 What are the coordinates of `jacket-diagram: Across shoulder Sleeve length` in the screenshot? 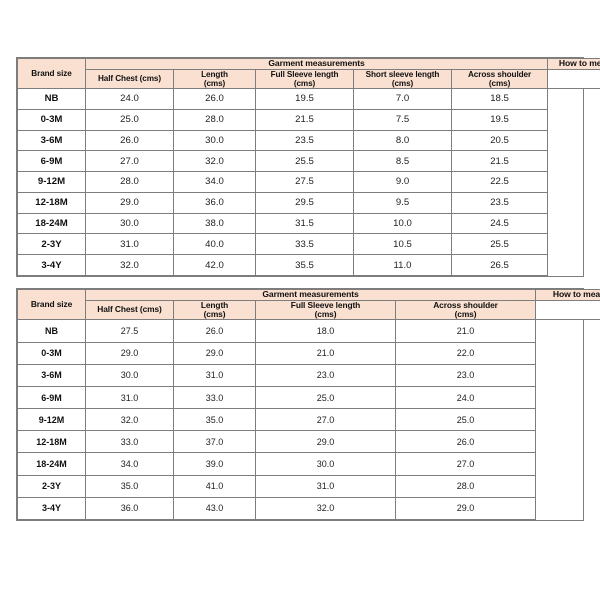 It's located at (568, 310).